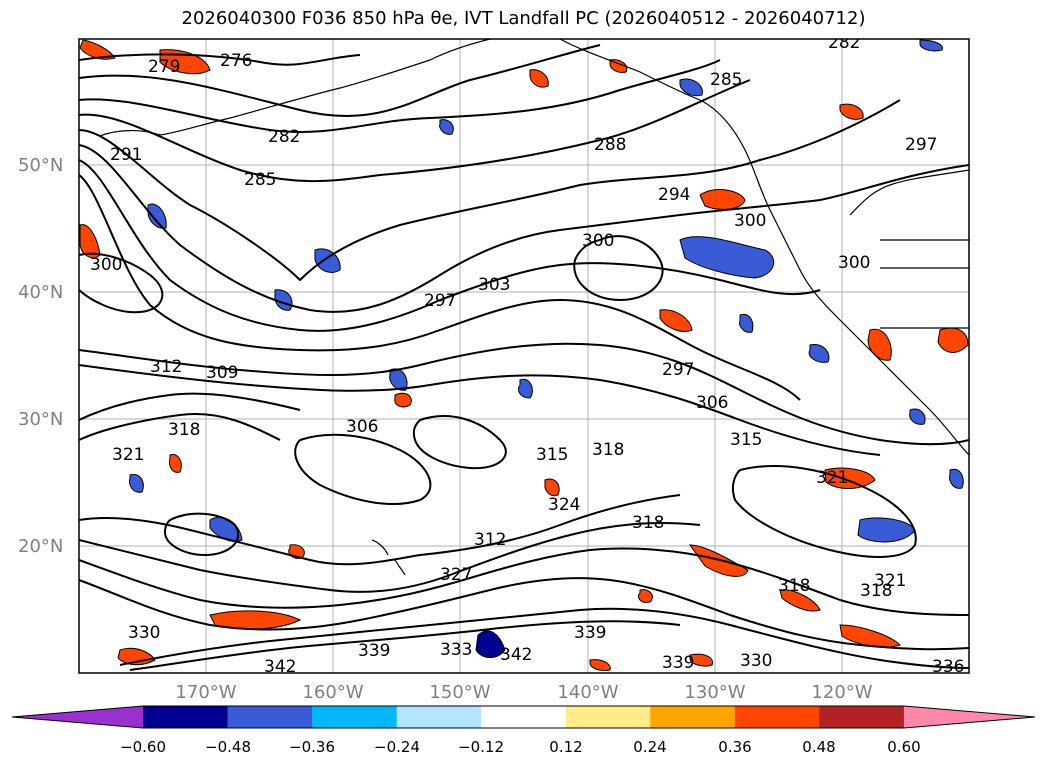 This screenshot has height=767, width=1047. What do you see at coordinates (610, 145) in the screenshot?
I see `contour-label: 288` at bounding box center [610, 145].